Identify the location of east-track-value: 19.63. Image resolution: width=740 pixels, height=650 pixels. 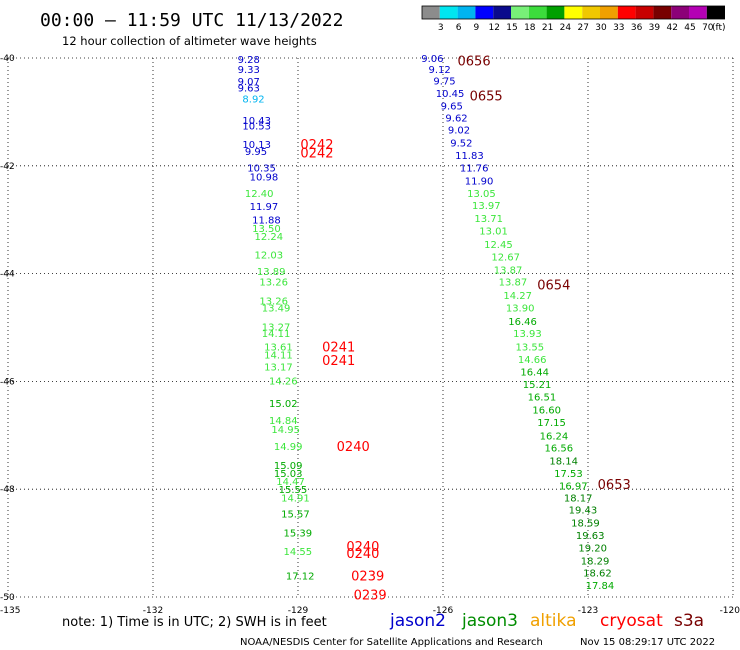
(590, 536).